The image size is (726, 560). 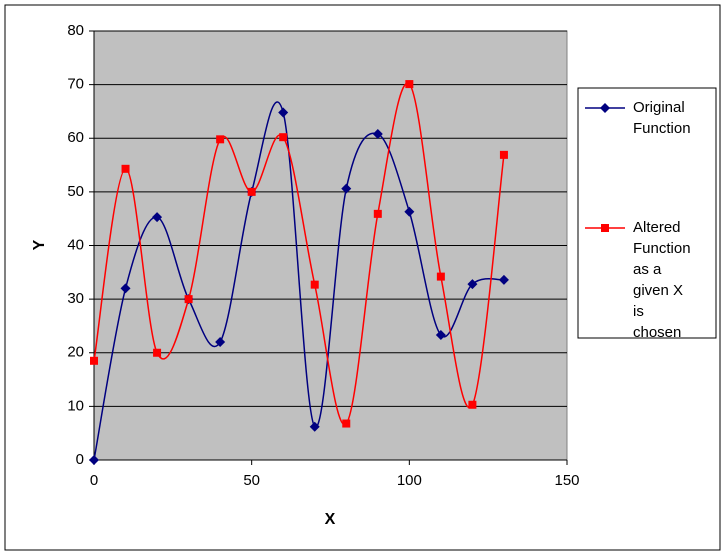 I want to click on x-tick-label: 150, so click(x=566, y=480).